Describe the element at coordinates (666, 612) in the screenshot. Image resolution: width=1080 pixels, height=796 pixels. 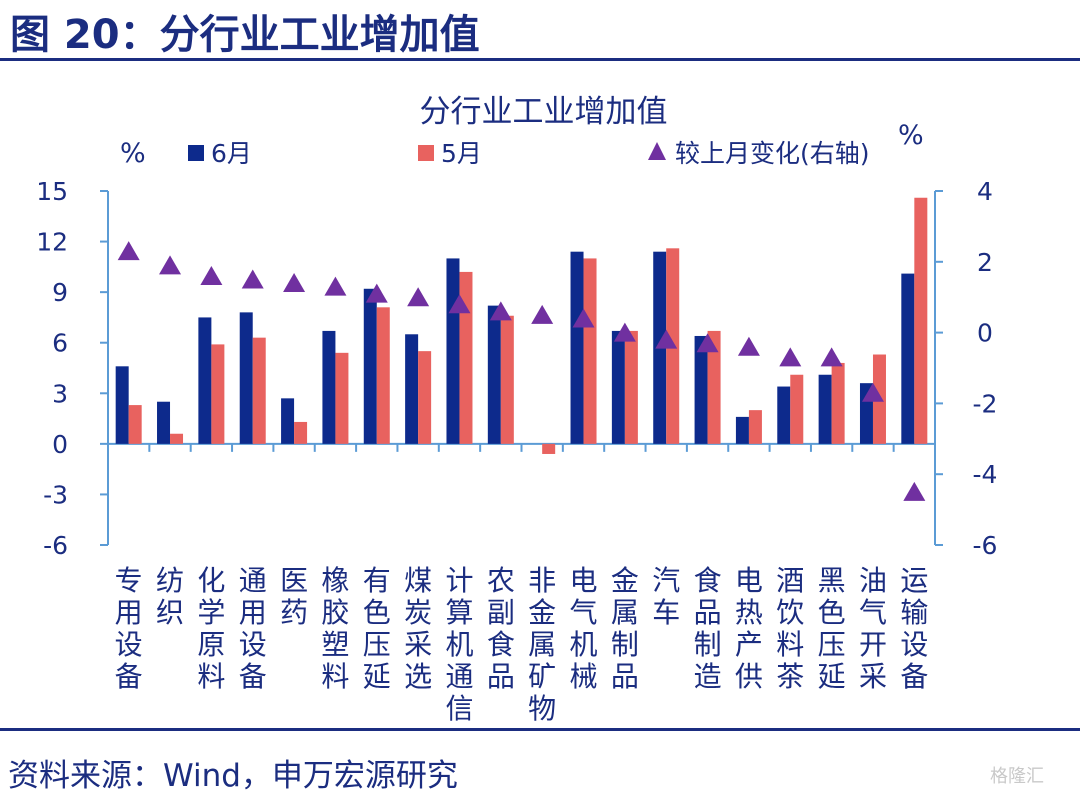
I see `category-label-char: 车` at that location.